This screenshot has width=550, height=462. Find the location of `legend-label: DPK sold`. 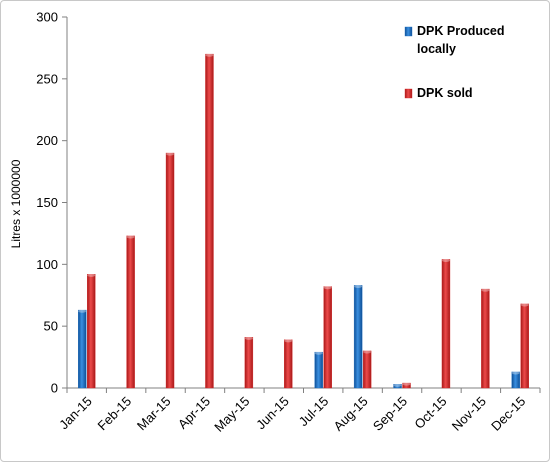

legend-label: DPK sold is located at coordinates (445, 93).